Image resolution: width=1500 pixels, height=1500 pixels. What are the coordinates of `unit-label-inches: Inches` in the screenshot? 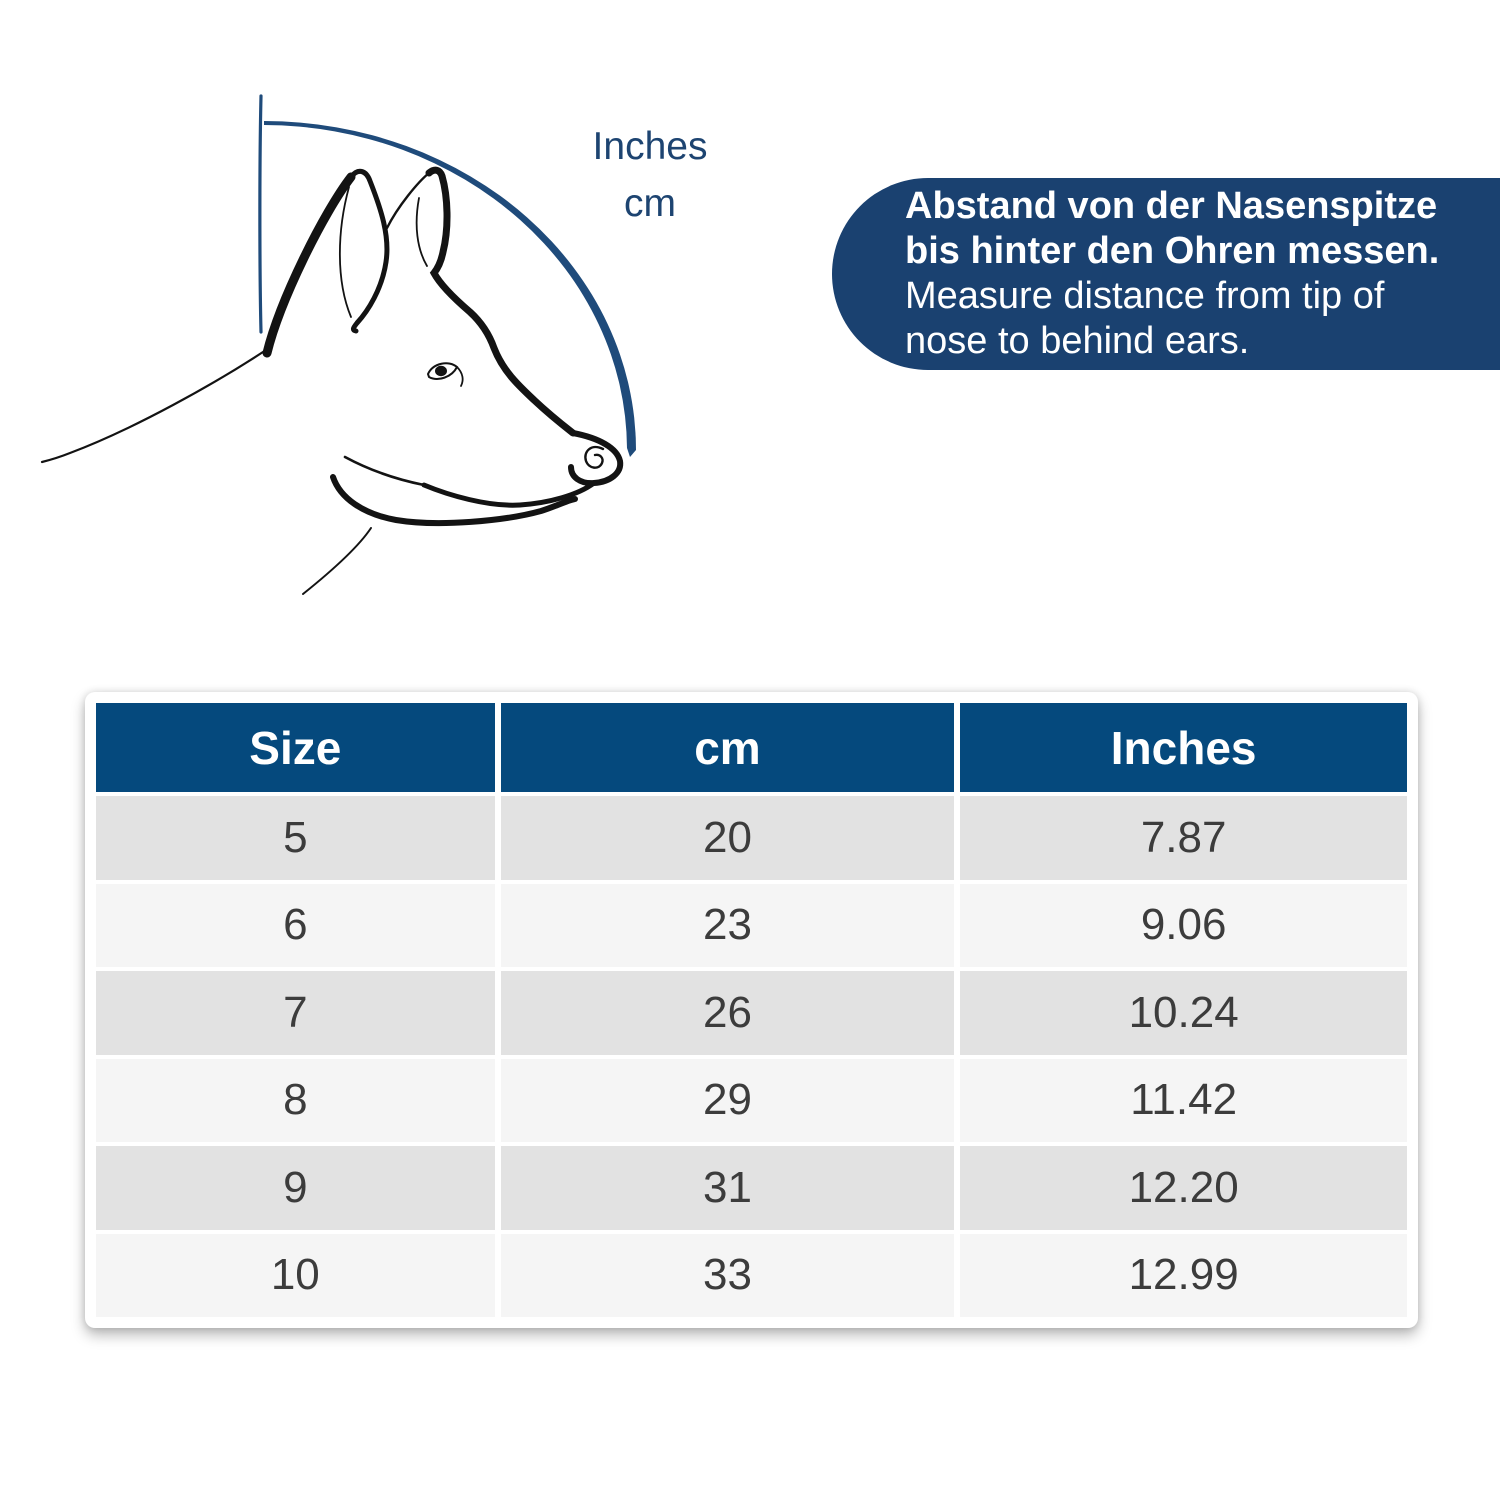 It's located at (650, 146).